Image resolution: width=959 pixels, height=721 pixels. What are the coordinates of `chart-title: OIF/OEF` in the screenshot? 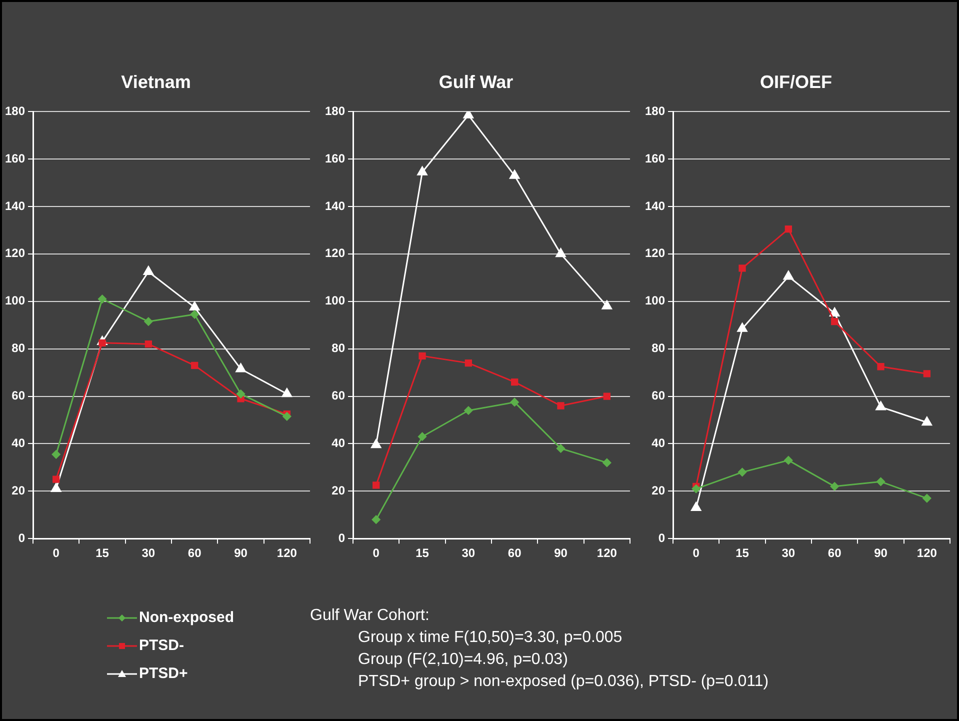 It's located at (796, 82).